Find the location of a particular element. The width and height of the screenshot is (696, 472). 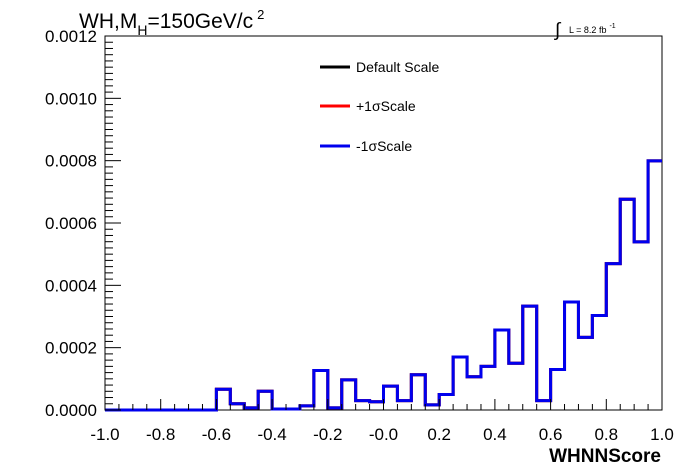

luminosity-label: L = 8.2 fb -1 is located at coordinates (592, 29).